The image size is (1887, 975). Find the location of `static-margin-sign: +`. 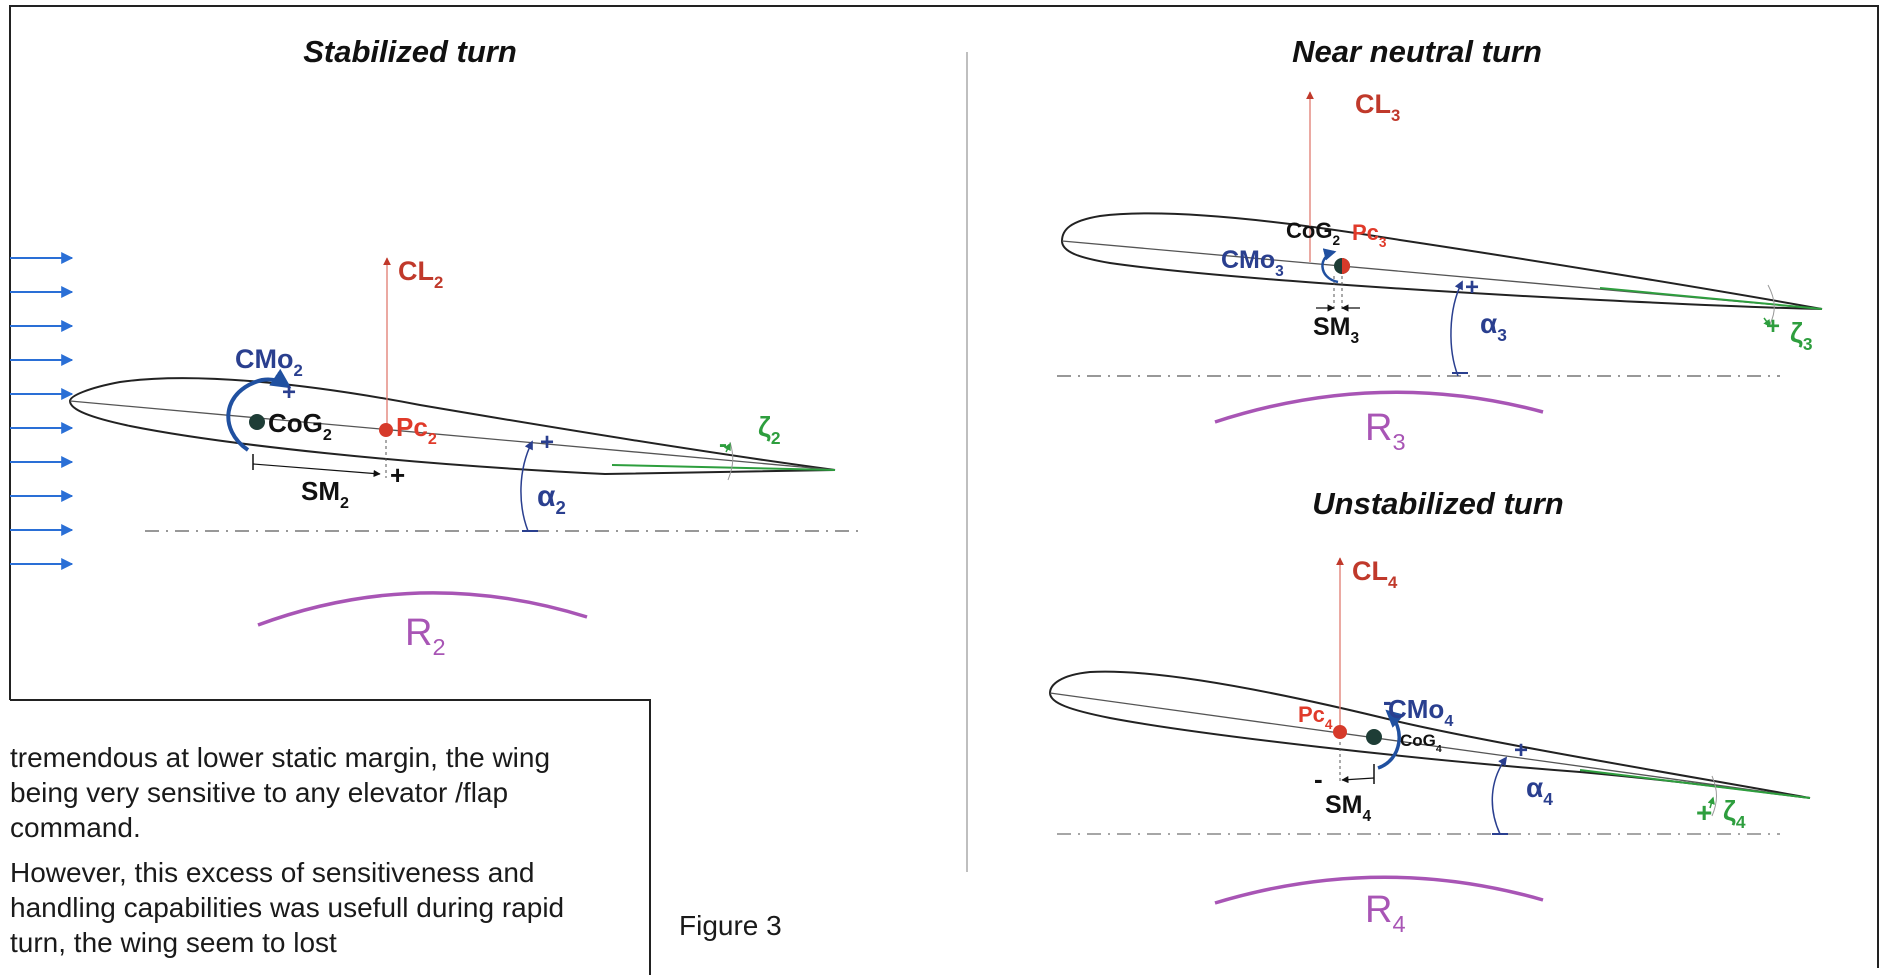

static-margin-sign: + is located at coordinates (397, 475).